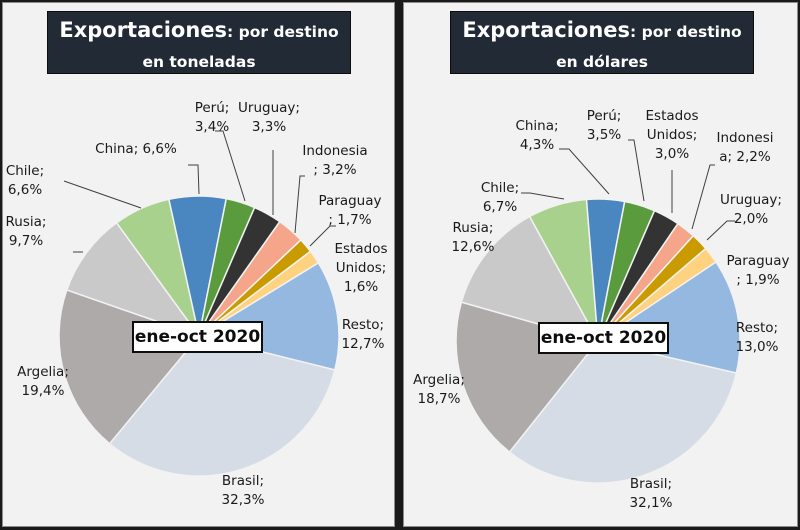  I want to click on data-label-line: China; 6,6%, so click(136, 149).